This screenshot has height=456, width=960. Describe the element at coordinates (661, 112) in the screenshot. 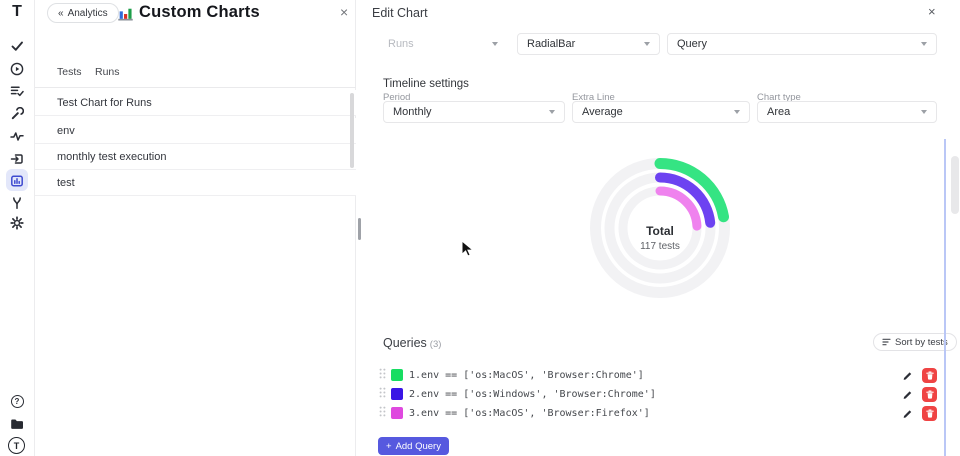

I see `extra-line-select: Average` at that location.